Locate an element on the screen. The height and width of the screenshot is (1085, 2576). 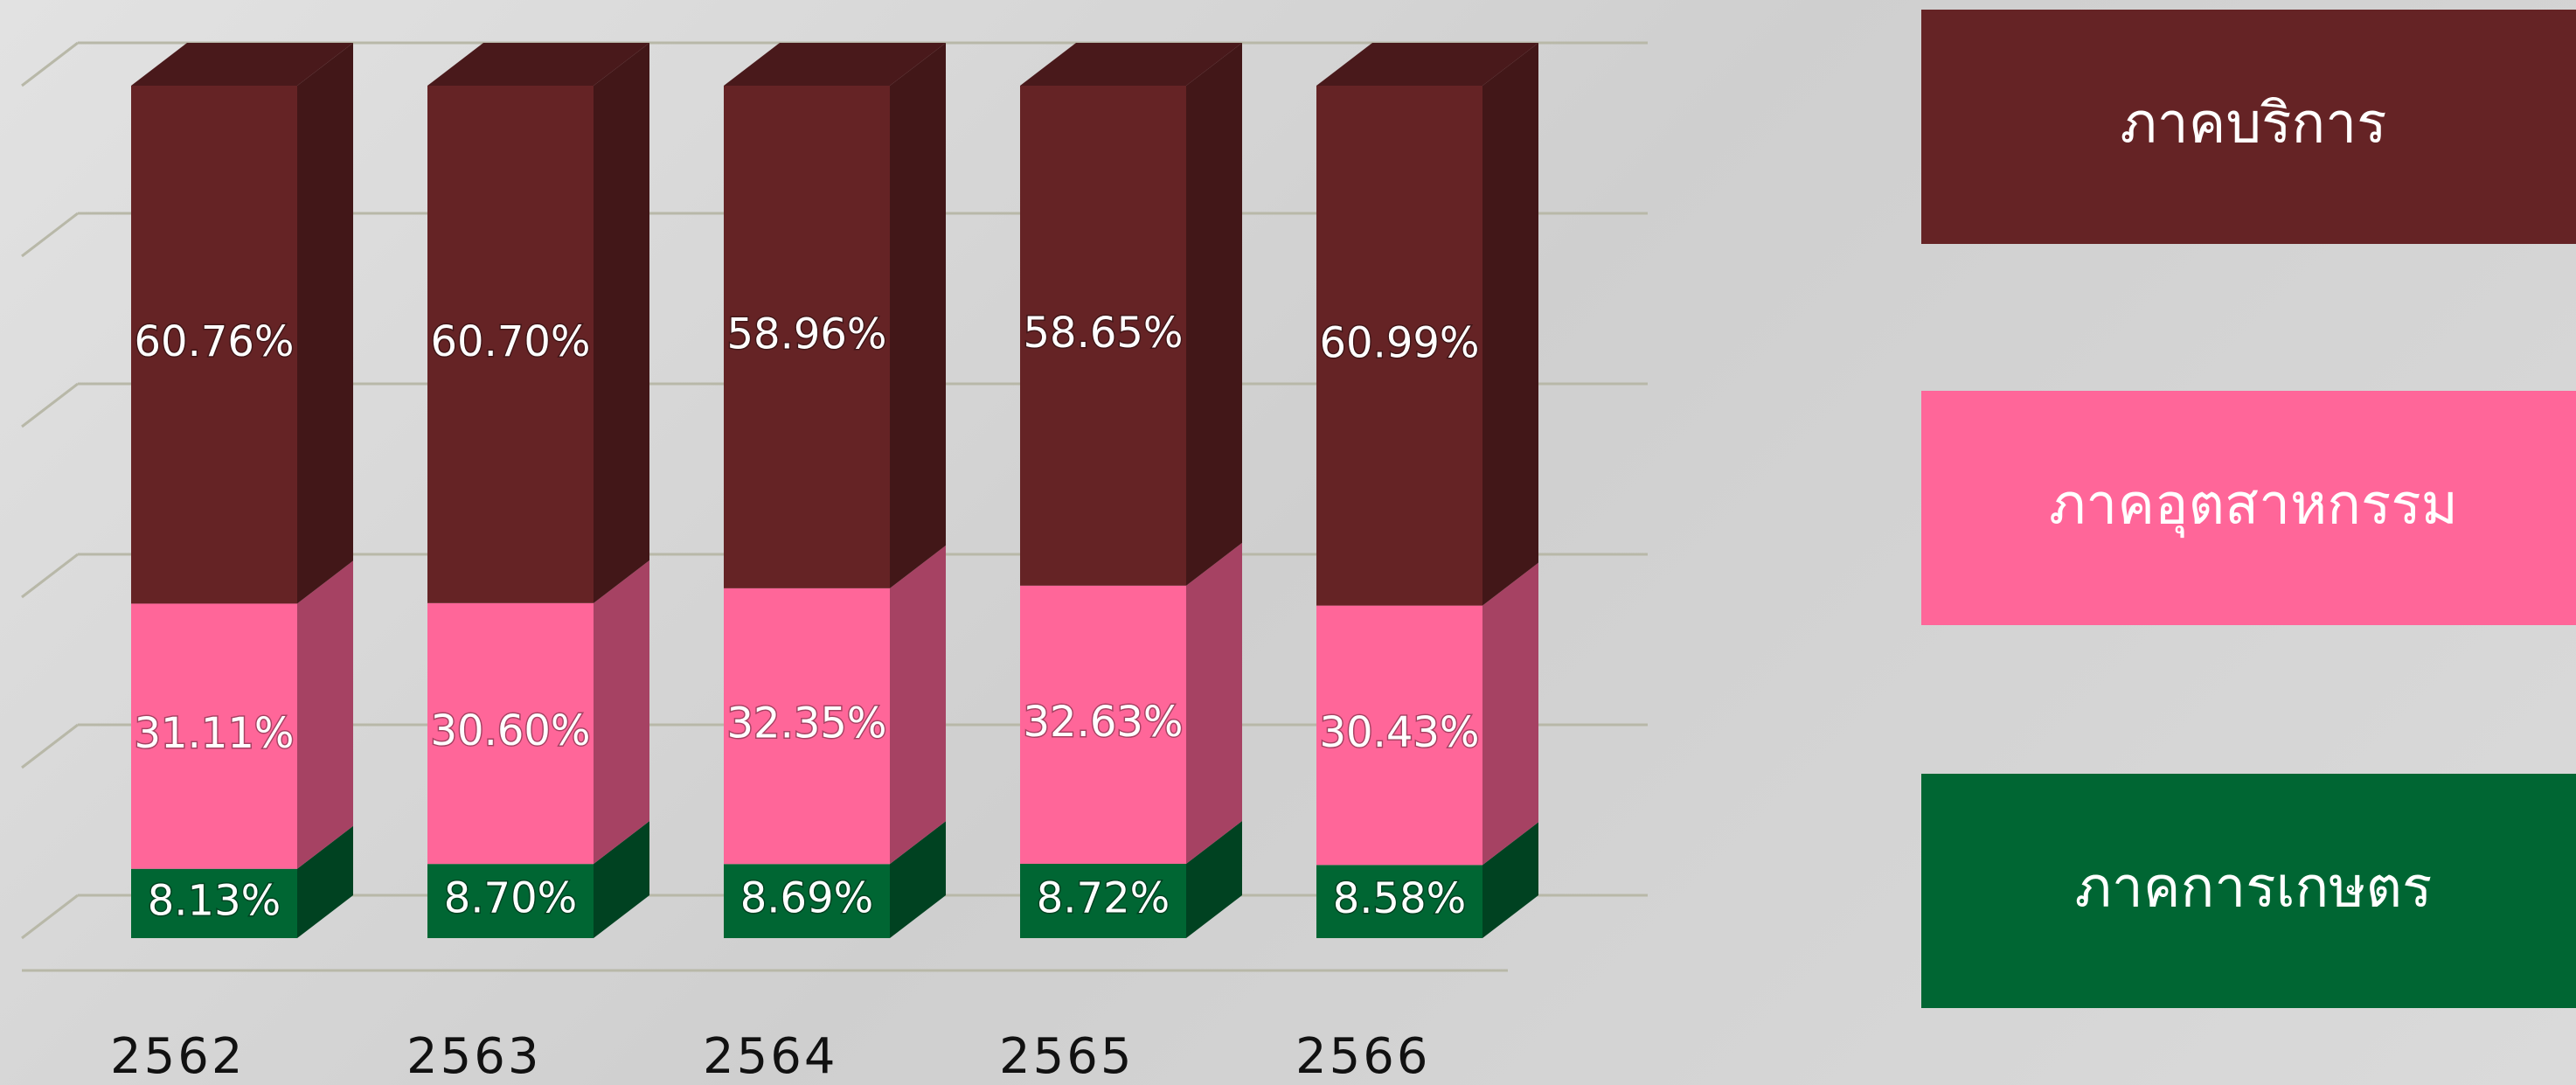
x-tick-label: 2565 is located at coordinates (1067, 1056).